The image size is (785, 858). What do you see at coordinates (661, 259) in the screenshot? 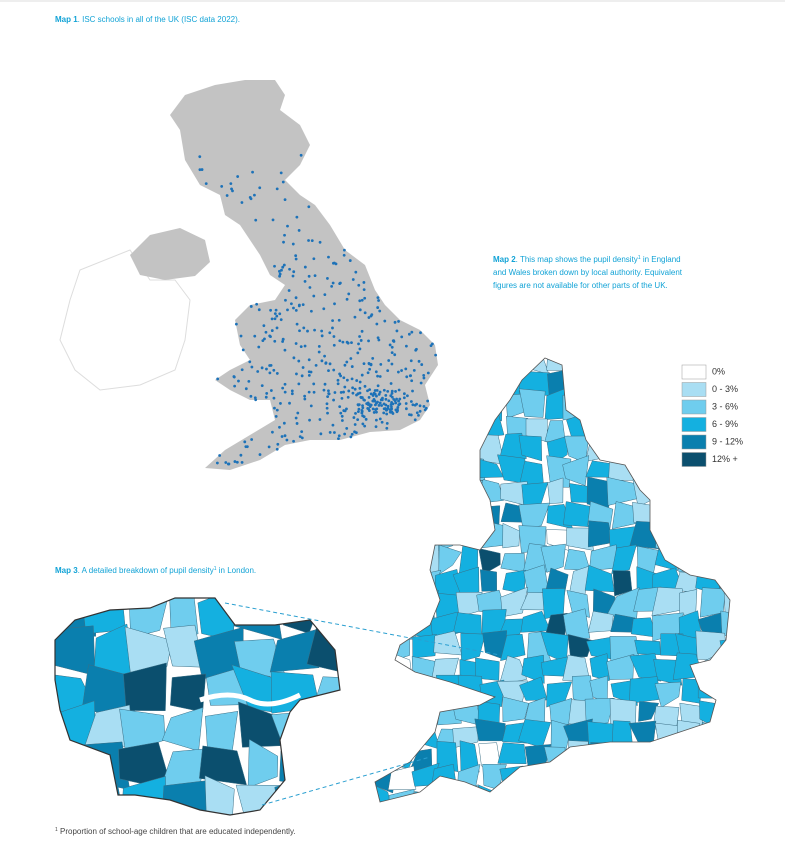
I see `map2-text: in England` at bounding box center [661, 259].